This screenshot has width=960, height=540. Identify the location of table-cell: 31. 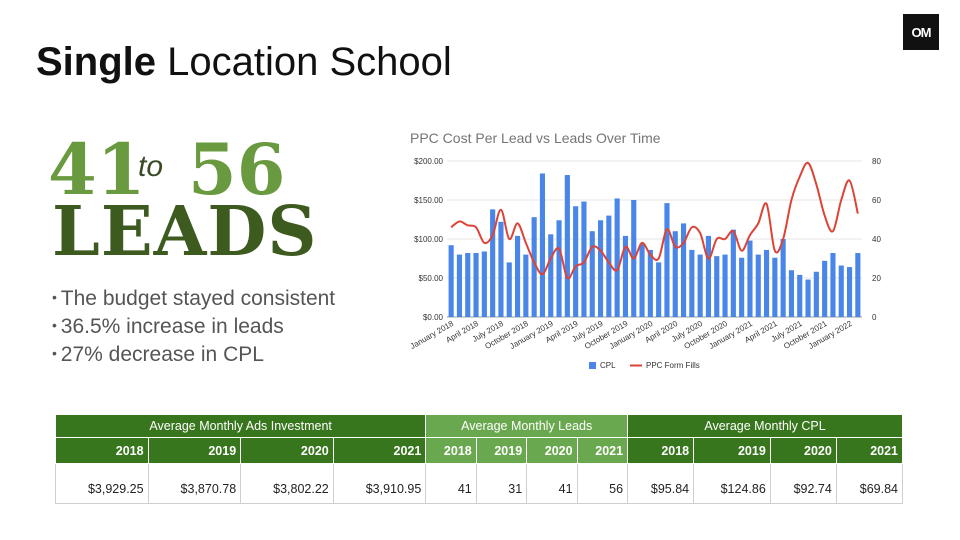
(501, 483).